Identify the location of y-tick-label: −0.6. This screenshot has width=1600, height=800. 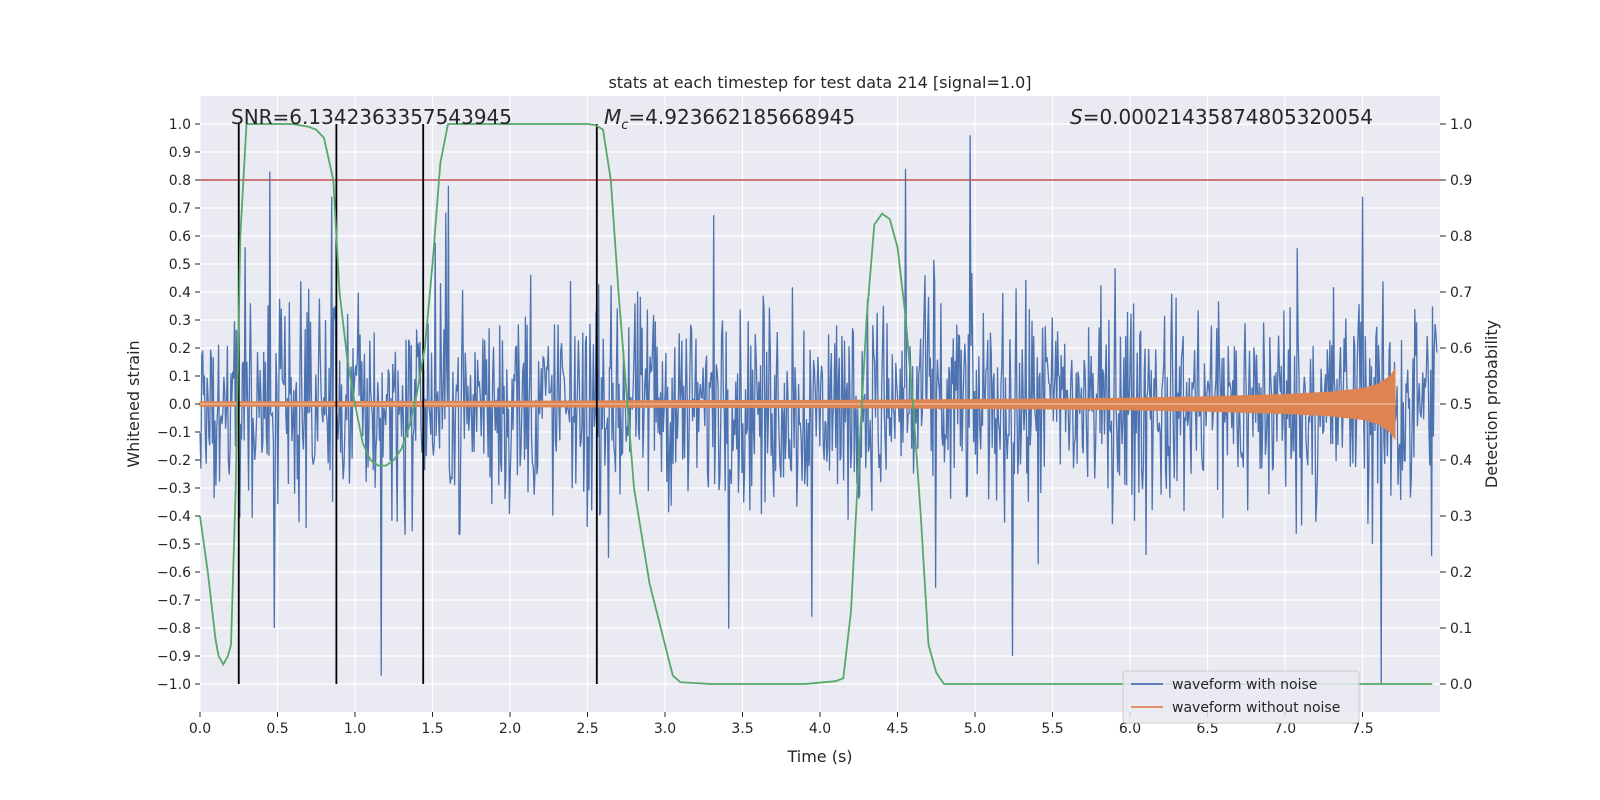
(174, 573).